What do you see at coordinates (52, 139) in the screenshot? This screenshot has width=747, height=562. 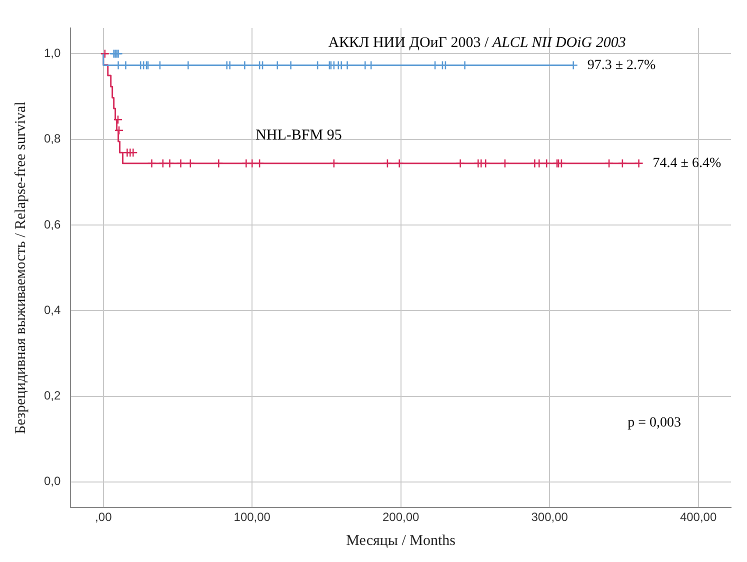 I see `y-tick-label: 0,8` at bounding box center [52, 139].